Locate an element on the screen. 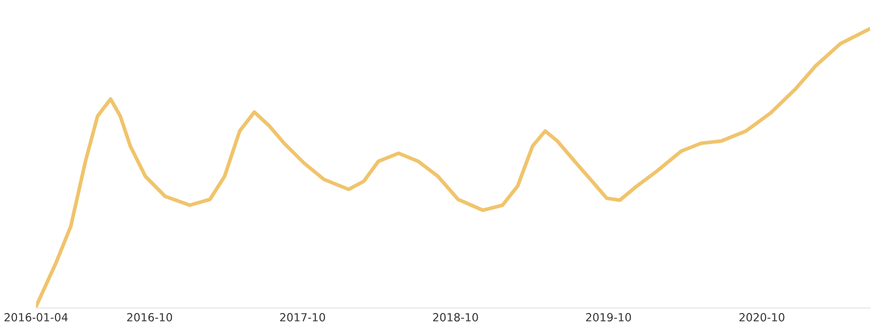 The width and height of the screenshot is (892, 334). x-tick-label: 2017-10 is located at coordinates (303, 317).